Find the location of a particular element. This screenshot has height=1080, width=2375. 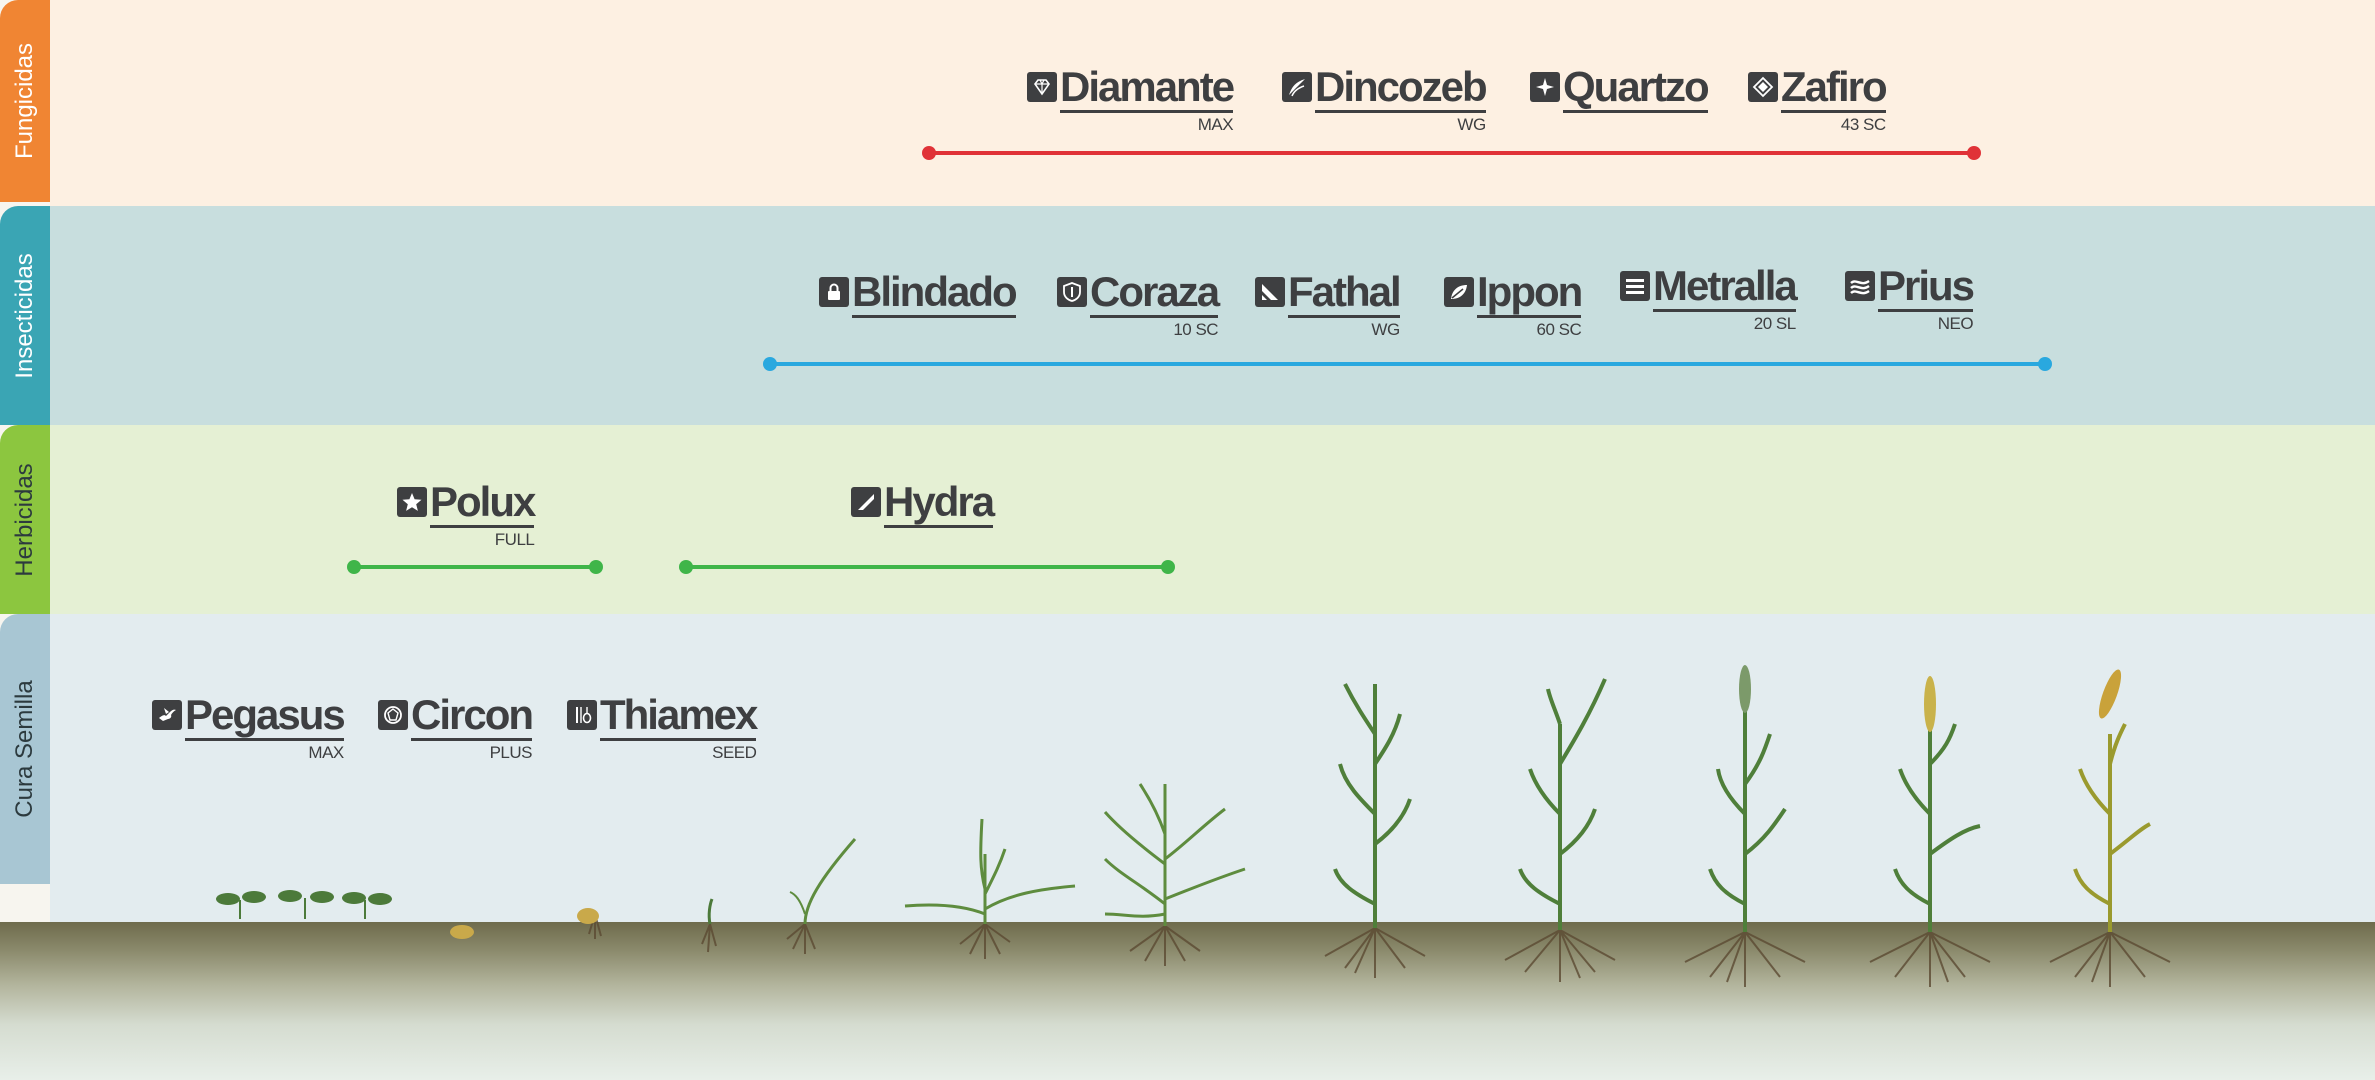

product-thiamex: Thiamex SEED is located at coordinates (662, 728).